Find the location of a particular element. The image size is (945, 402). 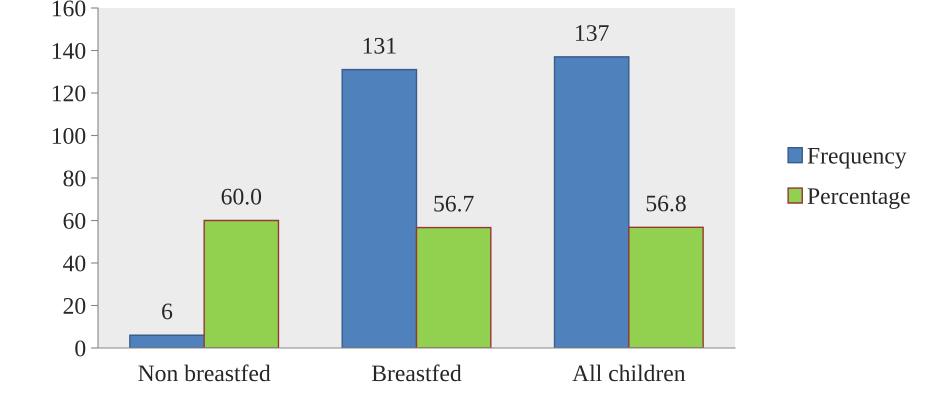

y-tick-label: 60 is located at coordinates (75, 220).